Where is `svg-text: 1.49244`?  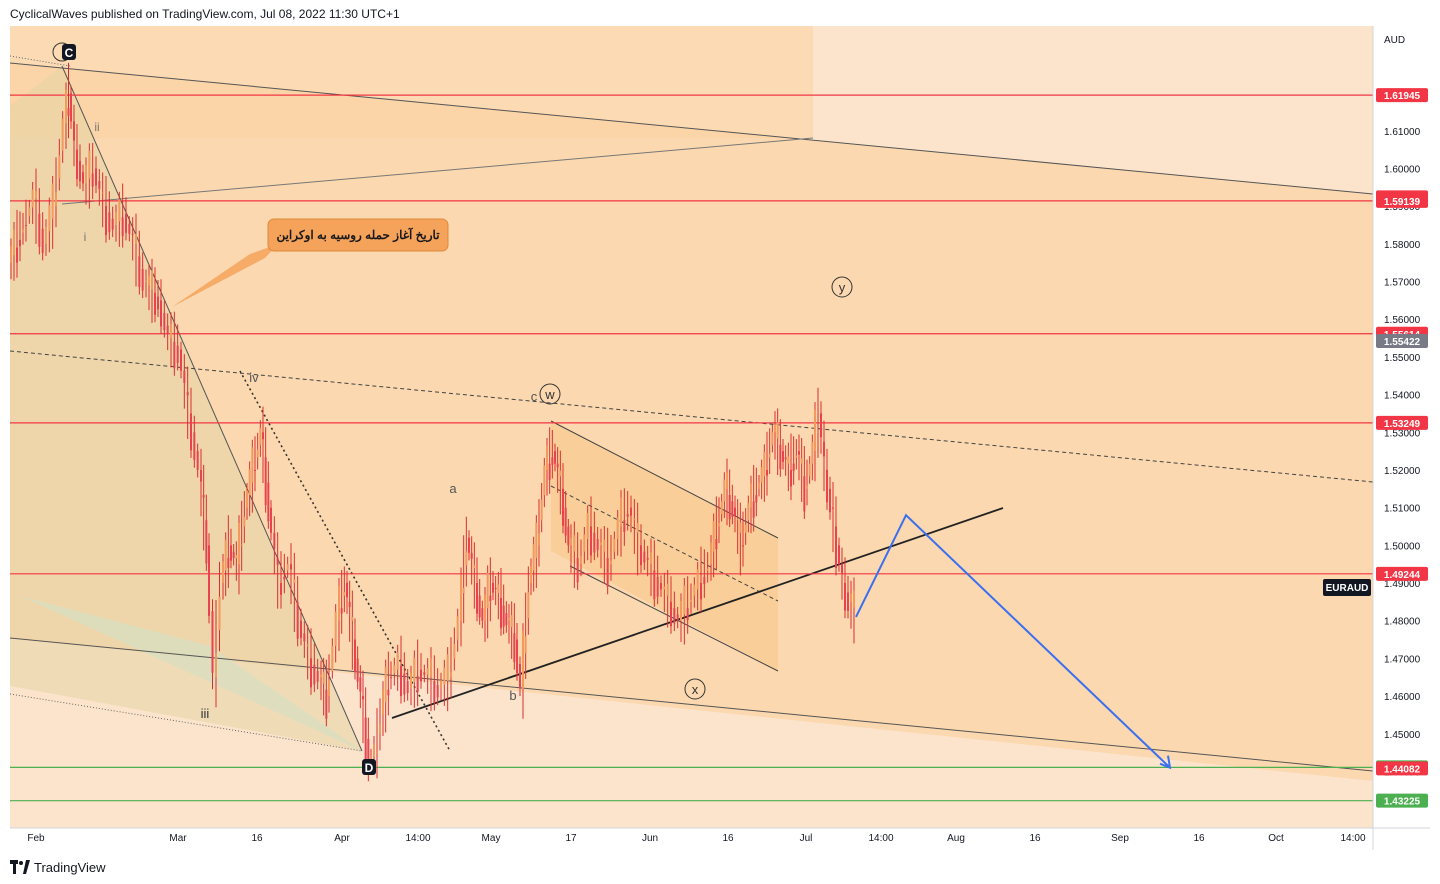
svg-text: 1.49244 is located at coordinates (1402, 575).